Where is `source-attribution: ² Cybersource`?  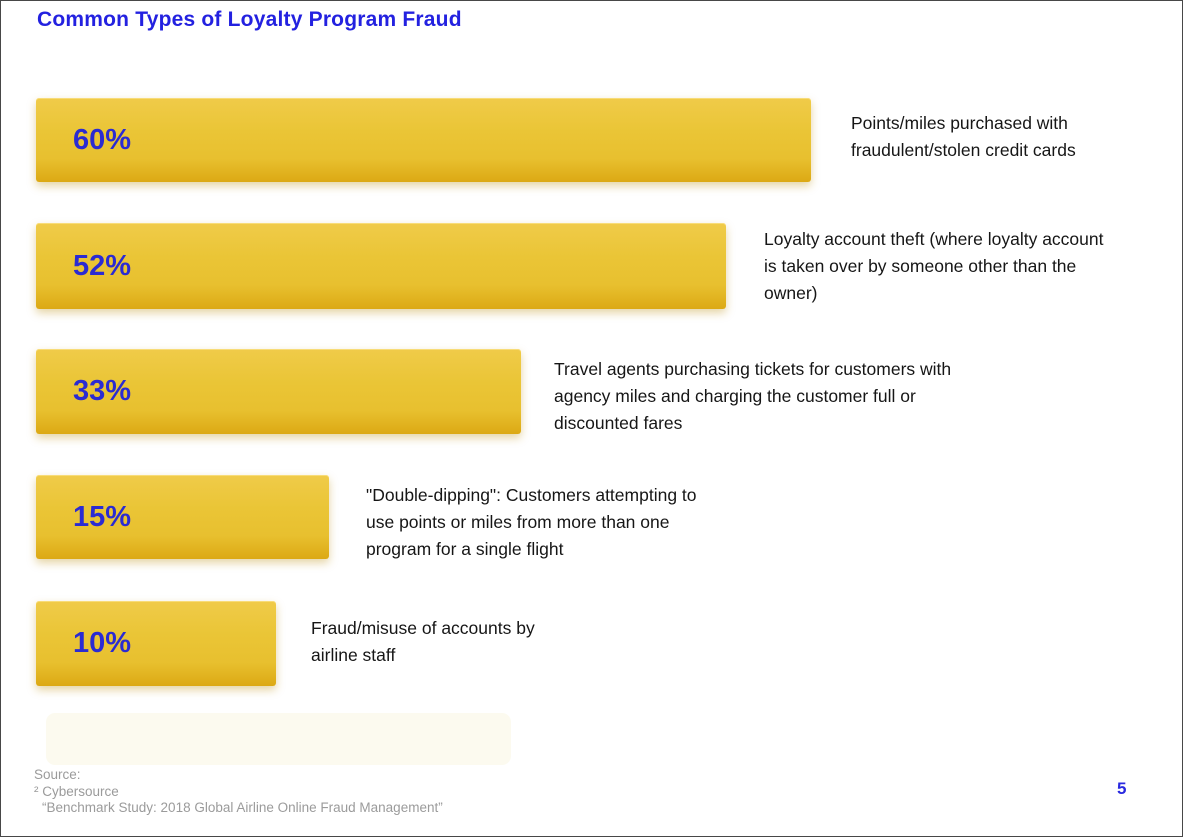 source-attribution: ² Cybersource is located at coordinates (76, 791).